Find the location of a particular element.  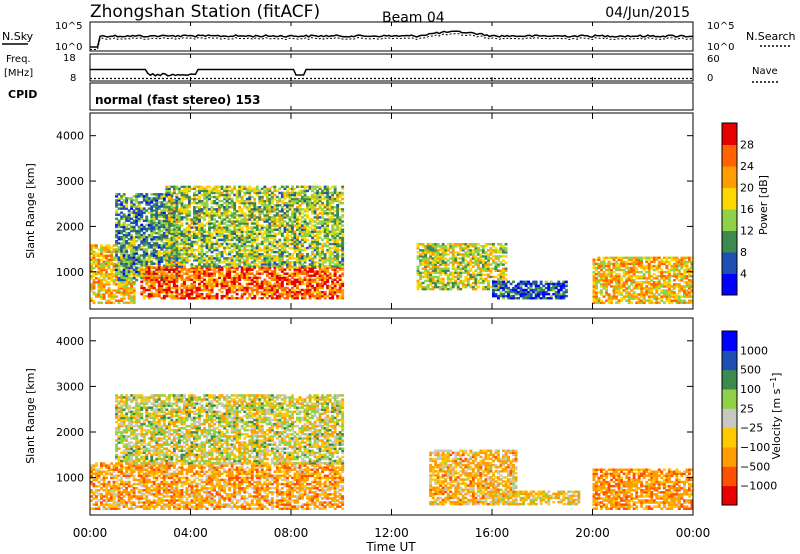

station-title: Zhongshan Station (fitACF) is located at coordinates (205, 12).